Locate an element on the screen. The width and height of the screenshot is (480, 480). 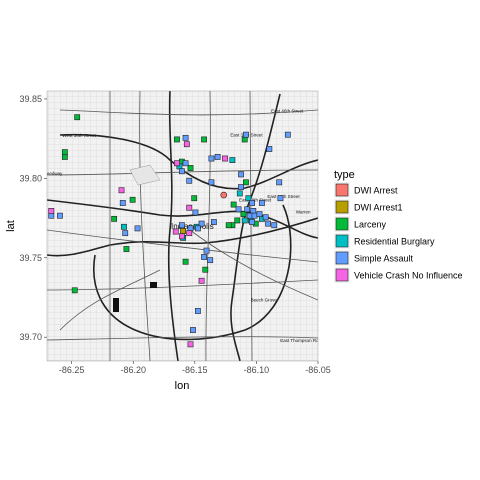
legend-label: Simple Assault is located at coordinates (384, 259).